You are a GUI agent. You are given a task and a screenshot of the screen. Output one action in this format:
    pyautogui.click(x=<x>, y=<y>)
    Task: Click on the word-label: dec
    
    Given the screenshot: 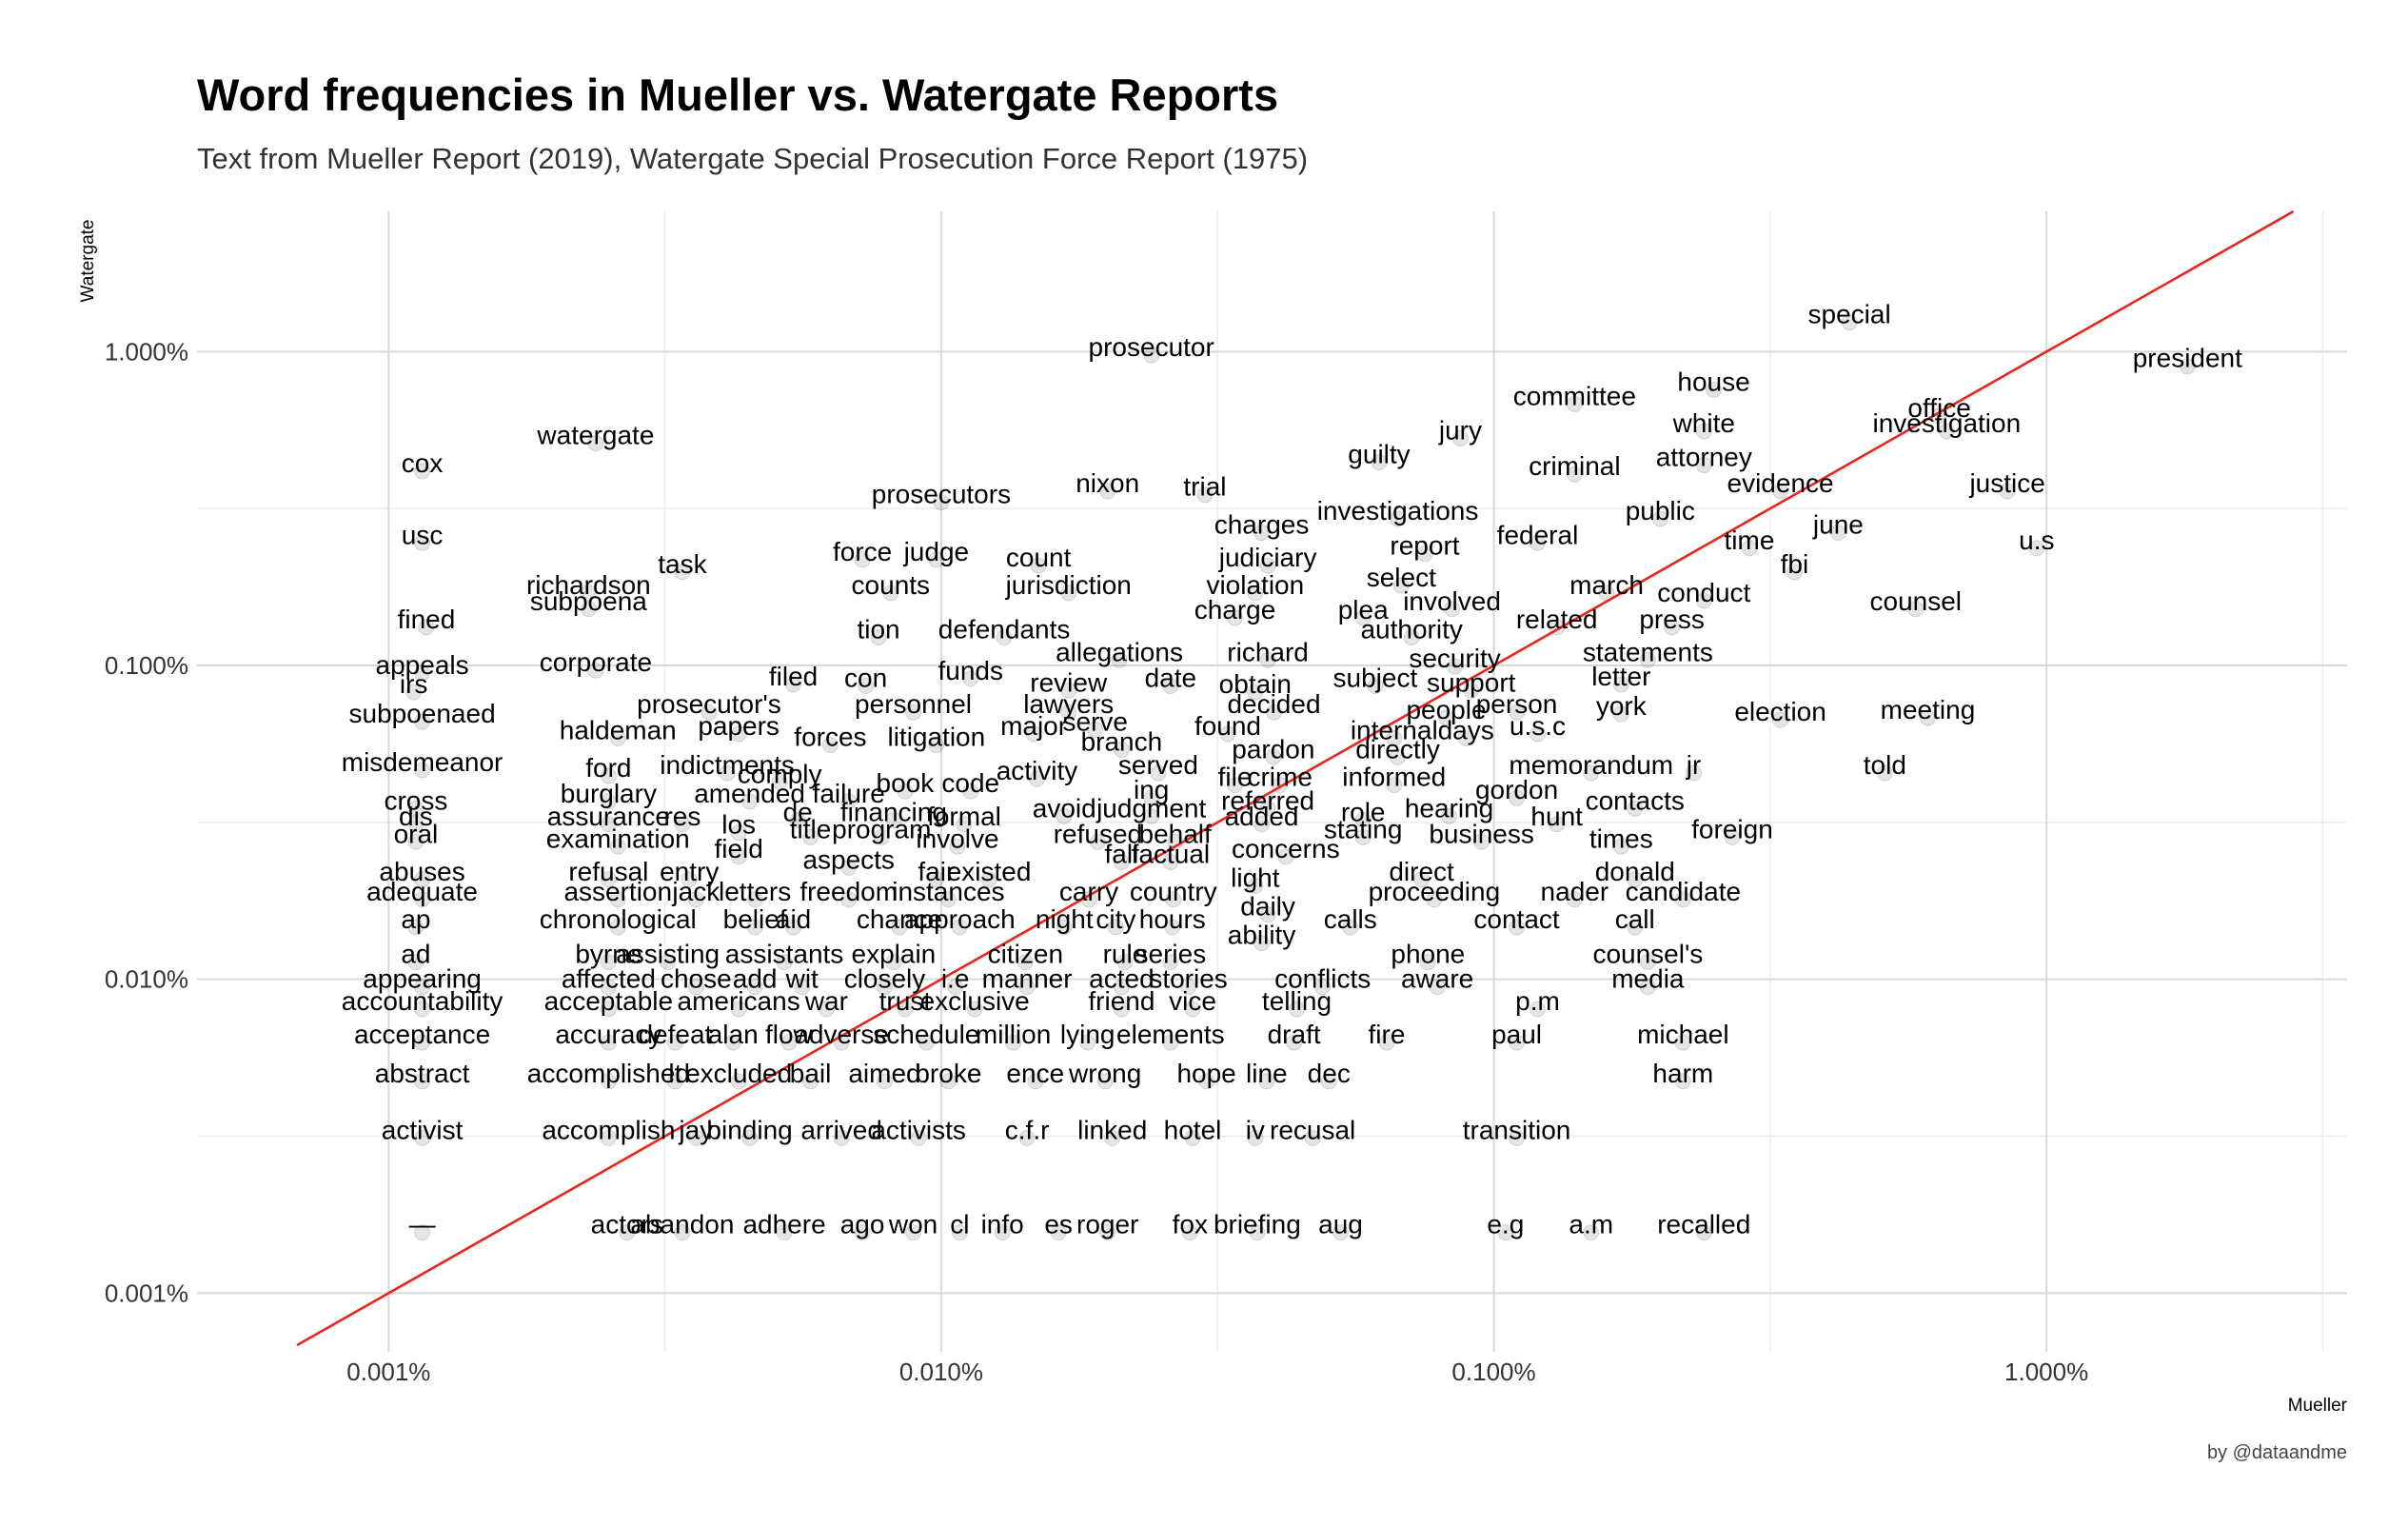 What is the action you would take?
    pyautogui.click(x=1329, y=1073)
    